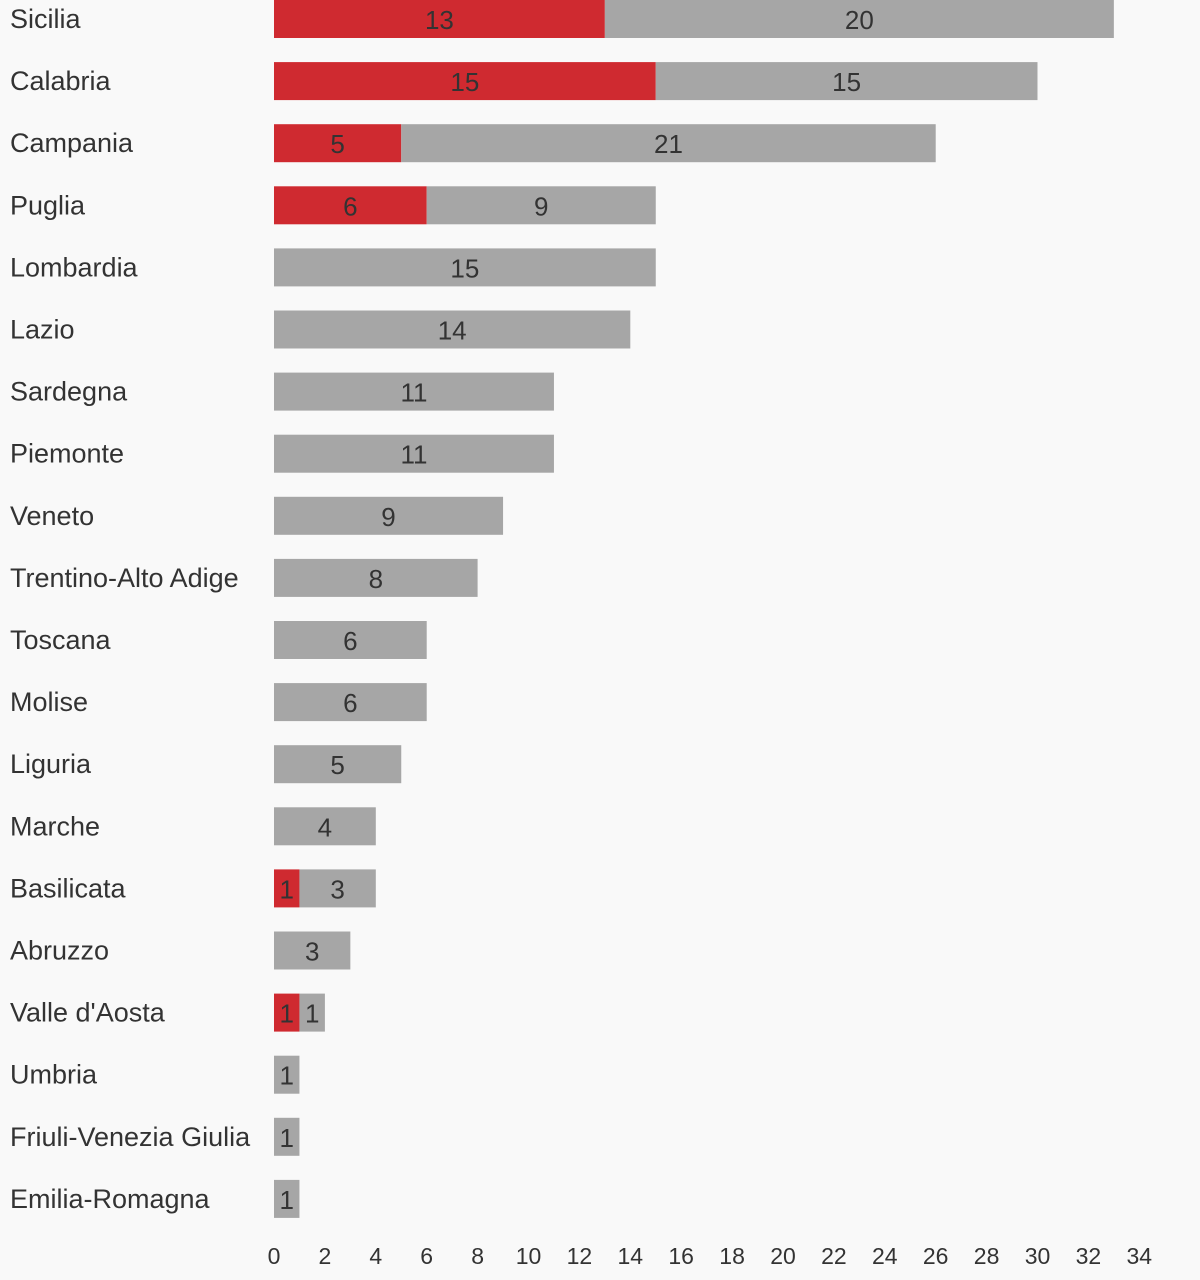 The image size is (1200, 1280). What do you see at coordinates (74, 267) in the screenshot?
I see `category-label: Lombardia` at bounding box center [74, 267].